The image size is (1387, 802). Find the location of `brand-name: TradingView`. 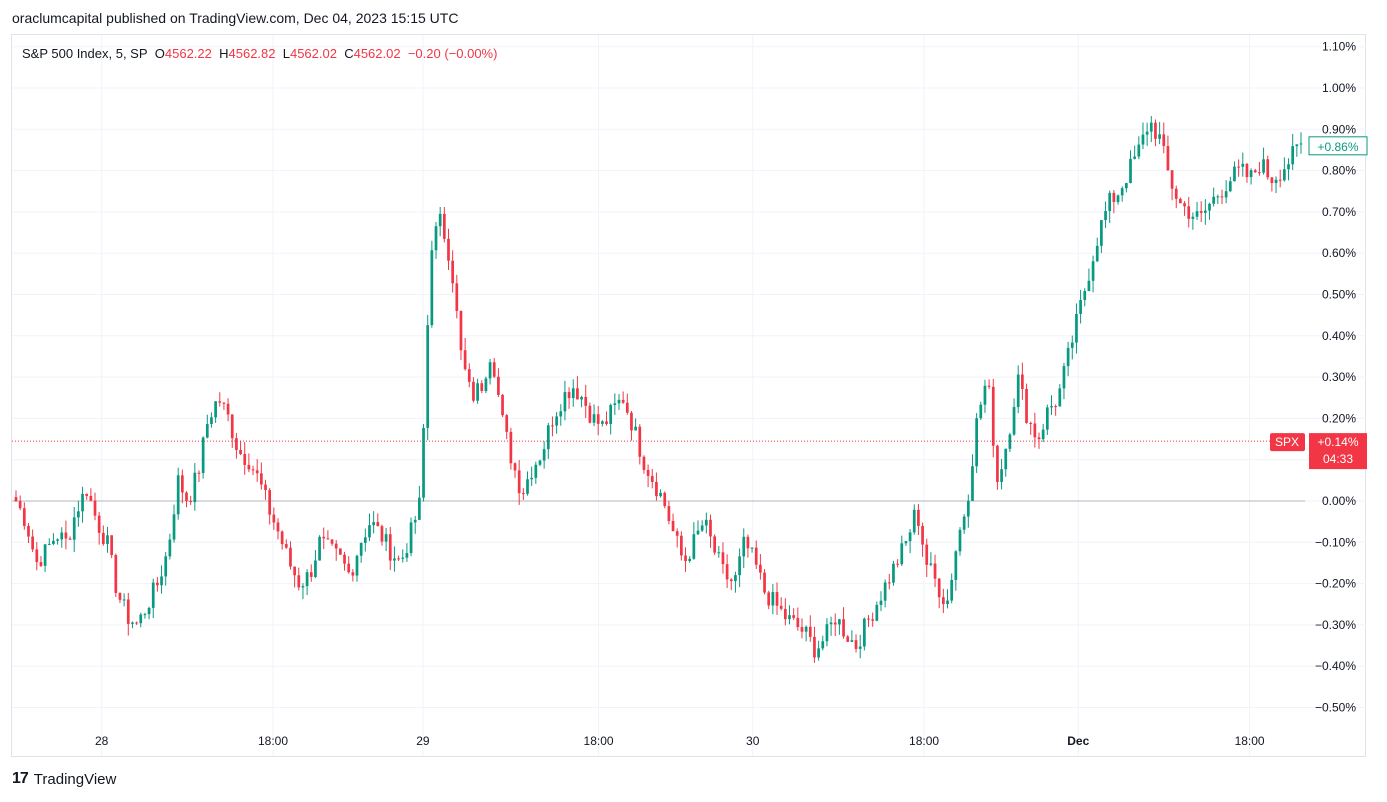

brand-name: TradingView is located at coordinates (75, 779).